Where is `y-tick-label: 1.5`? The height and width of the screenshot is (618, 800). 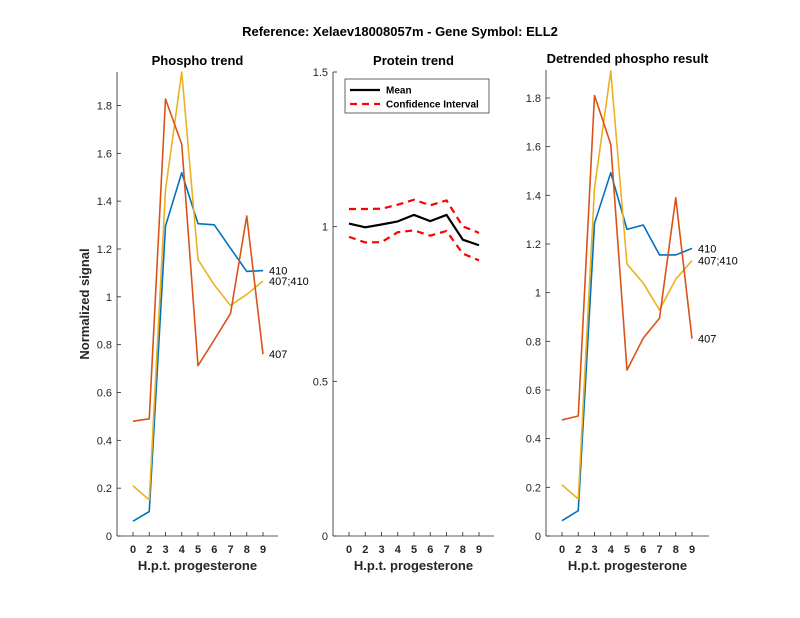
y-tick-label: 1.5 is located at coordinates (320, 73).